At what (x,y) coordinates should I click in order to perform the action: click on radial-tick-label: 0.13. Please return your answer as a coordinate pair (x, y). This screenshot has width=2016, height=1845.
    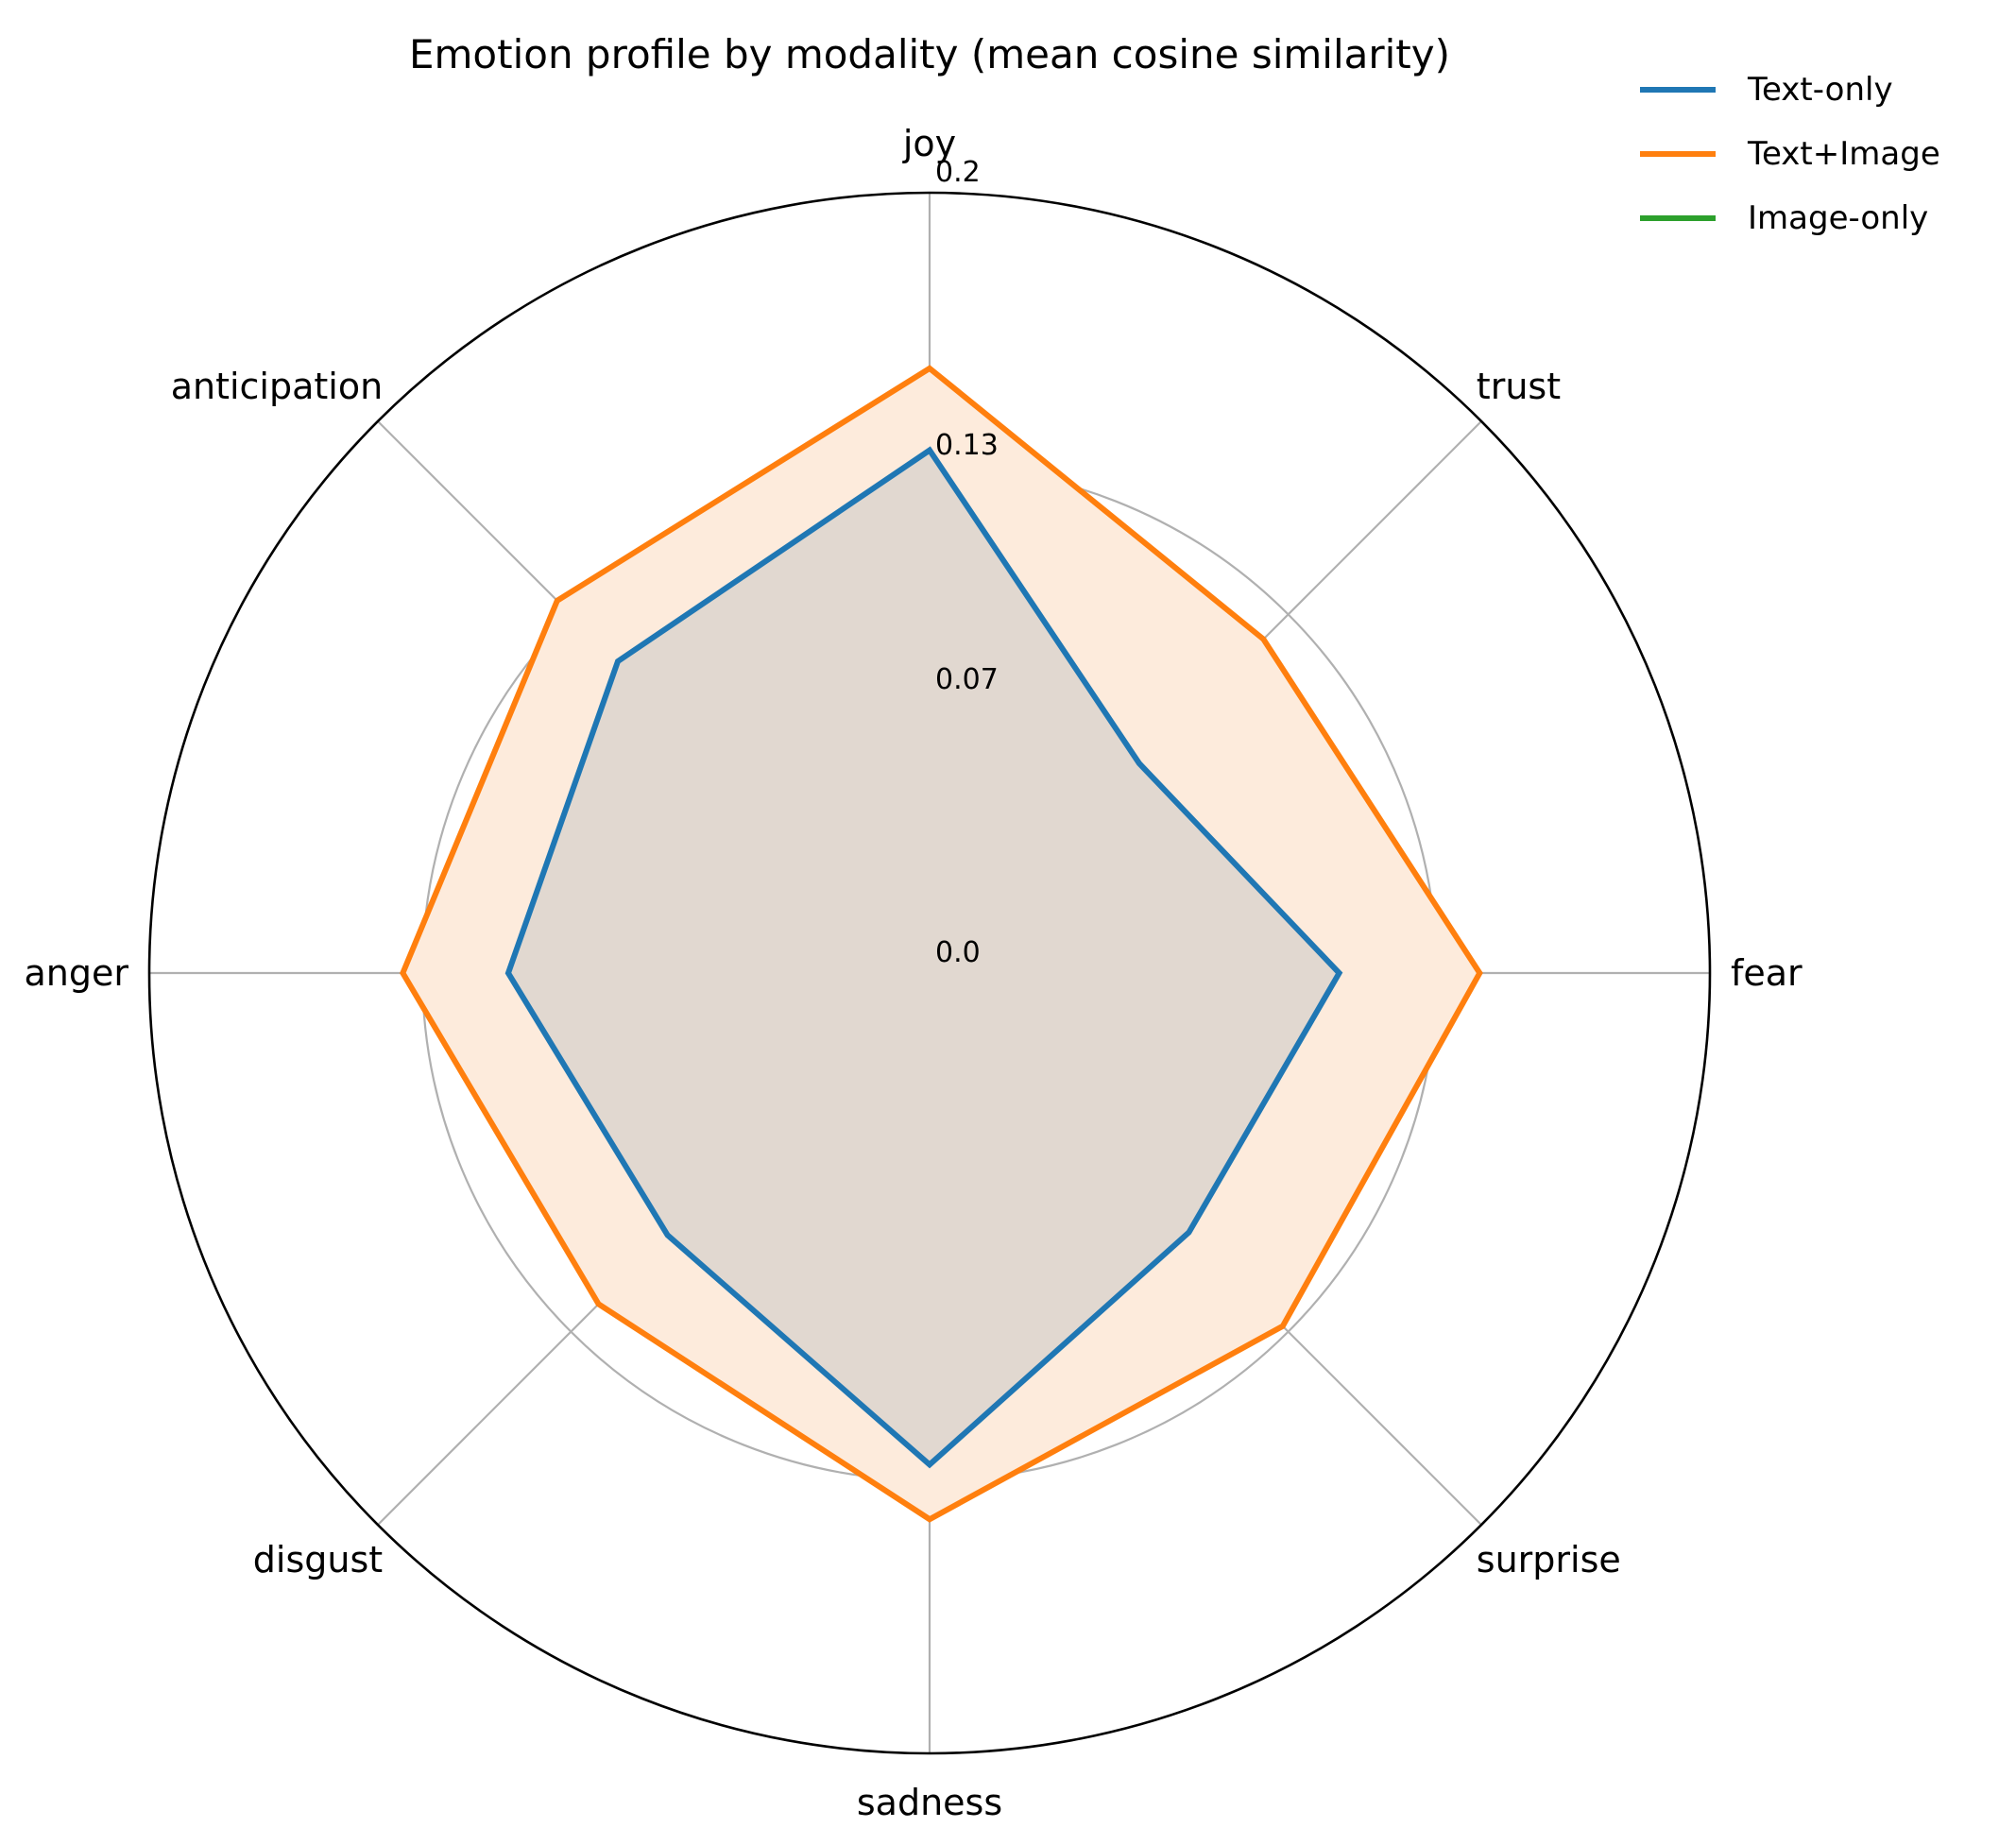
    Looking at the image, I should click on (967, 446).